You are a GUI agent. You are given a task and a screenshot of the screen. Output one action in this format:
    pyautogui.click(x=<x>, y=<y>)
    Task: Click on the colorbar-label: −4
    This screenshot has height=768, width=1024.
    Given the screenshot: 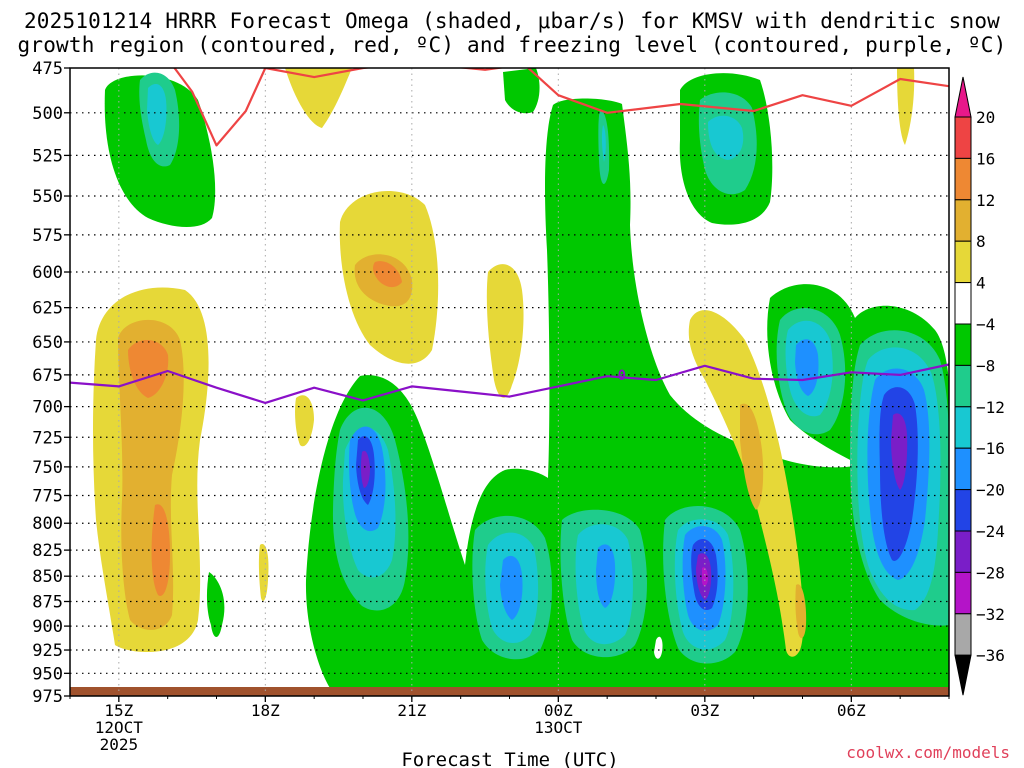 What is the action you would take?
    pyautogui.click(x=985, y=324)
    